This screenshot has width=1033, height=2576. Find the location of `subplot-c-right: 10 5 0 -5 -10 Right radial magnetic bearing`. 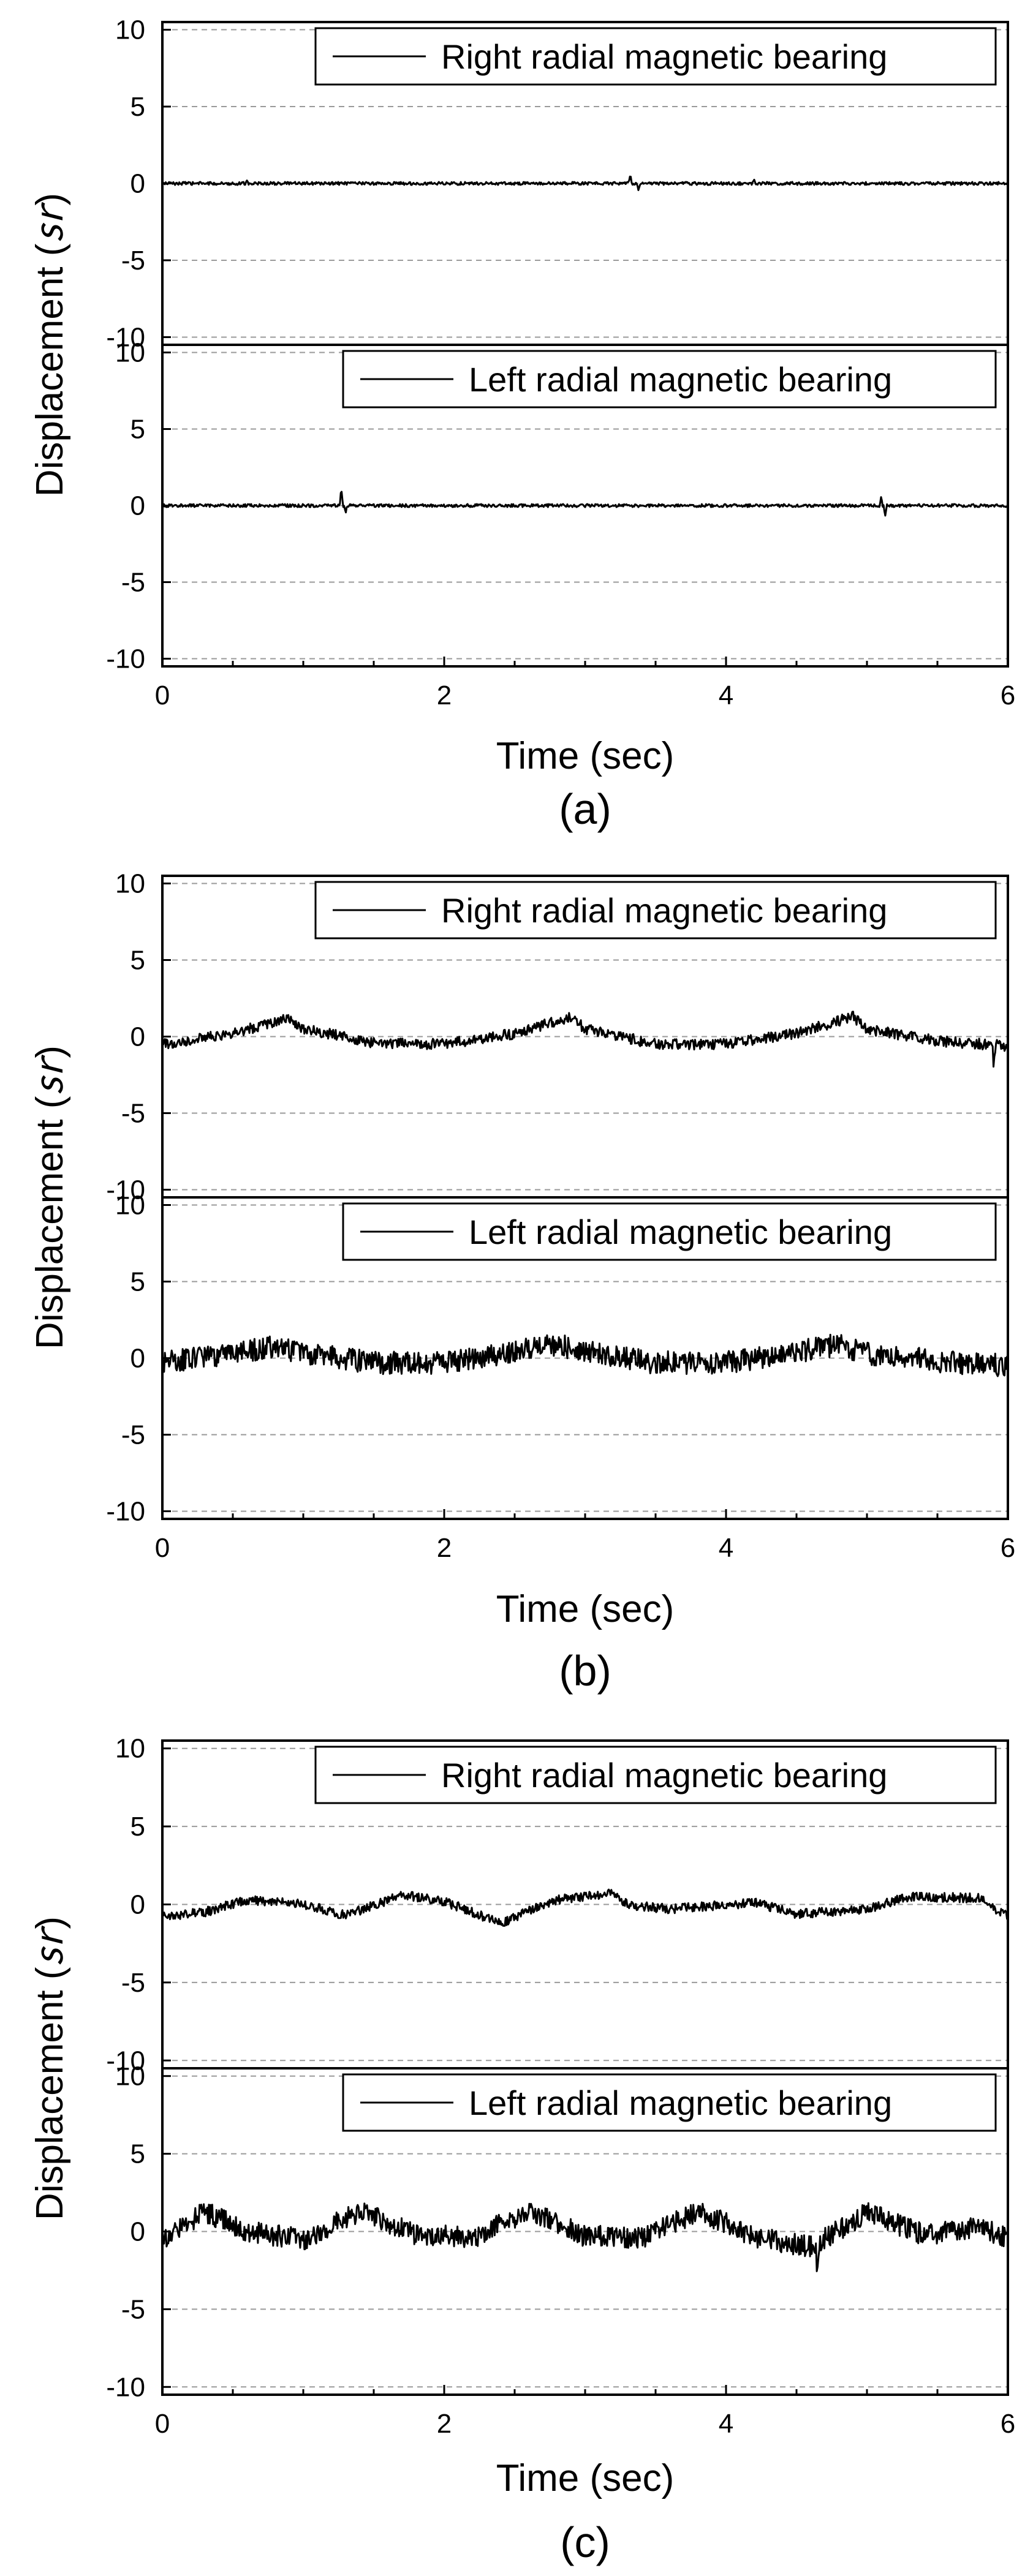

subplot-c-right: 10 5 0 -5 -10 Right radial magnetic bearing is located at coordinates (557, 1905).